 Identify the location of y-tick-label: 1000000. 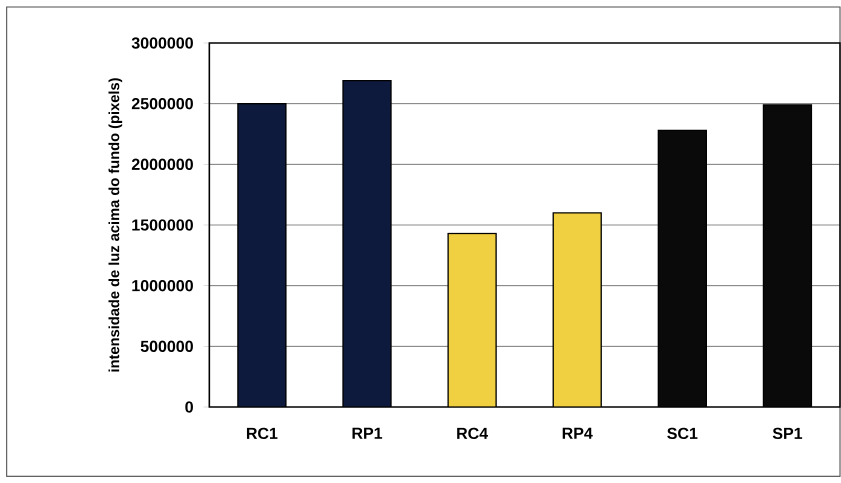
(162, 286).